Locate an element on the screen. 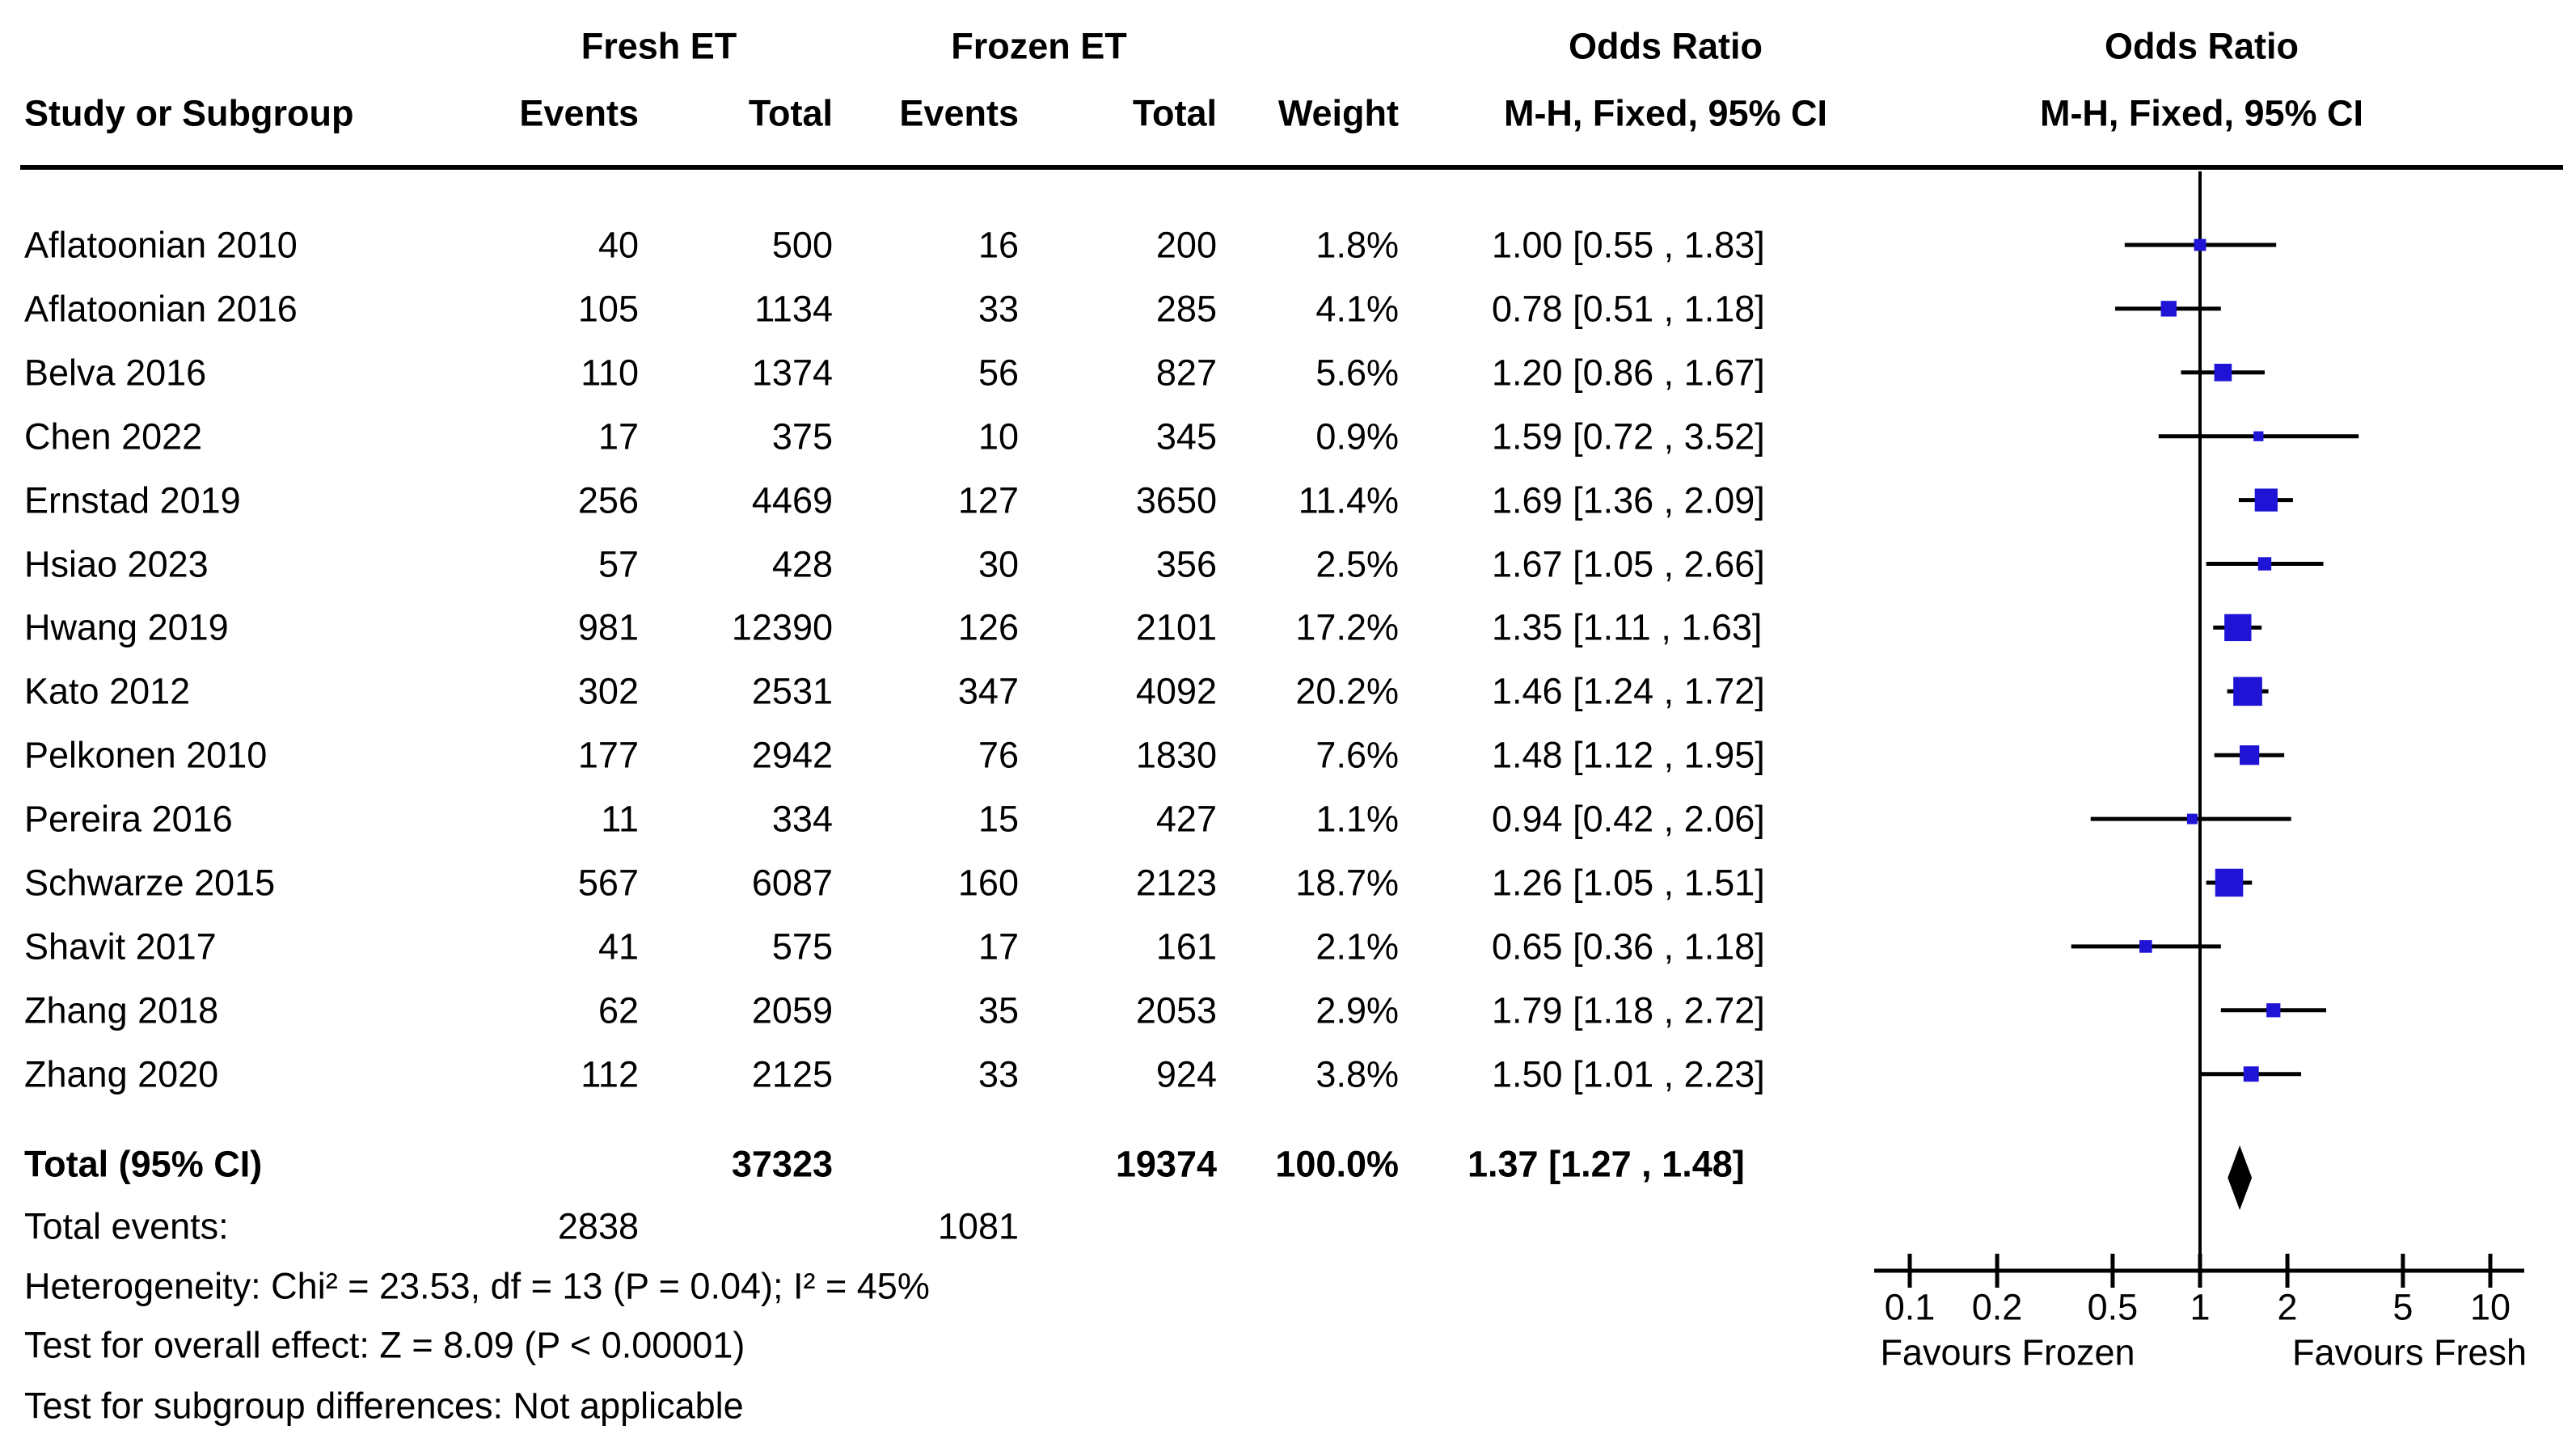 The image size is (2576, 1455). total-row-odds-ratio: 1.37 [1.27 , 1.48] is located at coordinates (1606, 1164).